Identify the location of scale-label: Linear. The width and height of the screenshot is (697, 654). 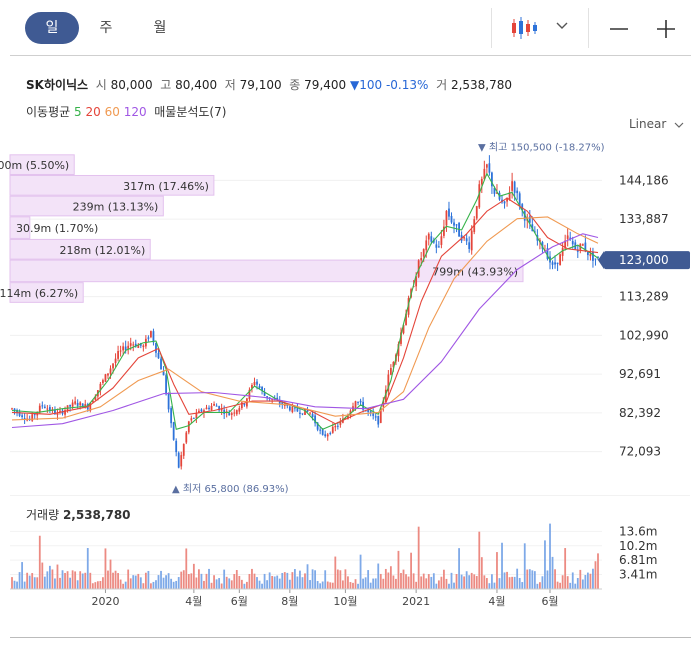
(648, 124).